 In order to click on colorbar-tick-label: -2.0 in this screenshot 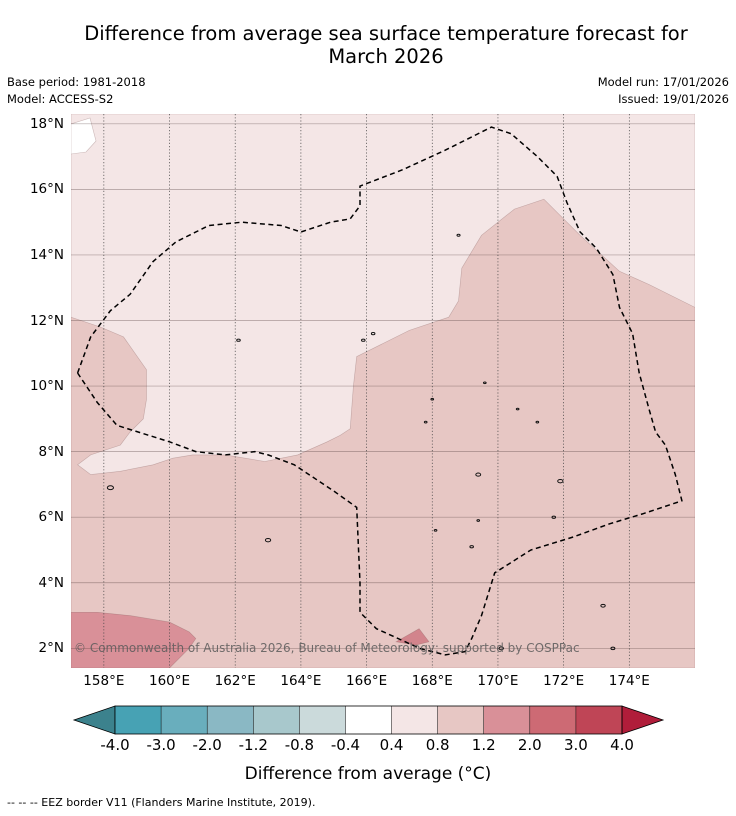, I will do `click(207, 745)`.